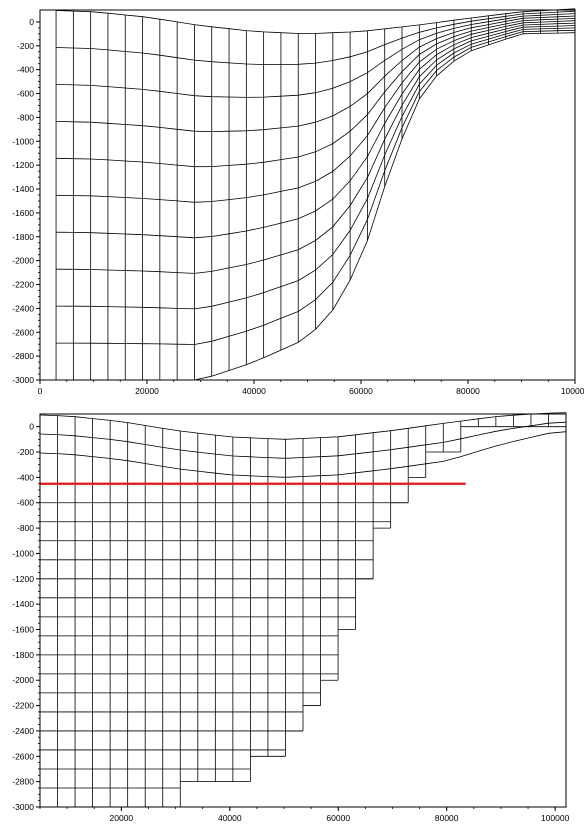  I want to click on panel1-y-tick-label: -2600, so click(23, 332).